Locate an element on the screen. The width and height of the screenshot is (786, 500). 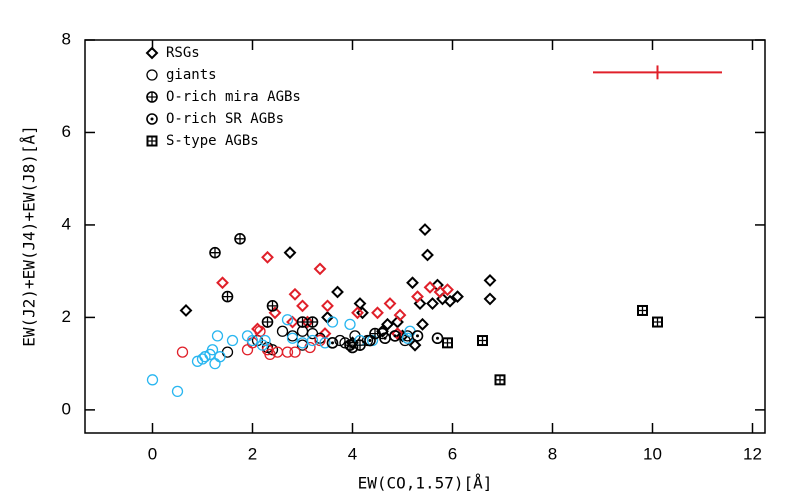
x-axis-label: EW(CO,1.57)[Å] is located at coordinates (425, 483).